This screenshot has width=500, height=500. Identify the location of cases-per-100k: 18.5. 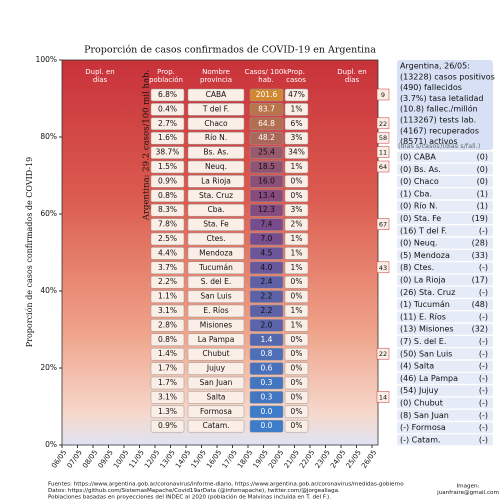
(266, 166).